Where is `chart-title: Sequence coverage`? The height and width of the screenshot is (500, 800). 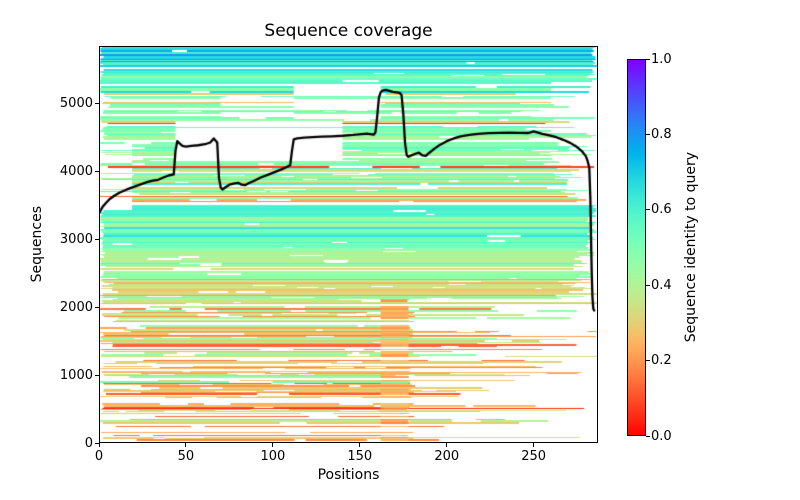
chart-title: Sequence coverage is located at coordinates (348, 31).